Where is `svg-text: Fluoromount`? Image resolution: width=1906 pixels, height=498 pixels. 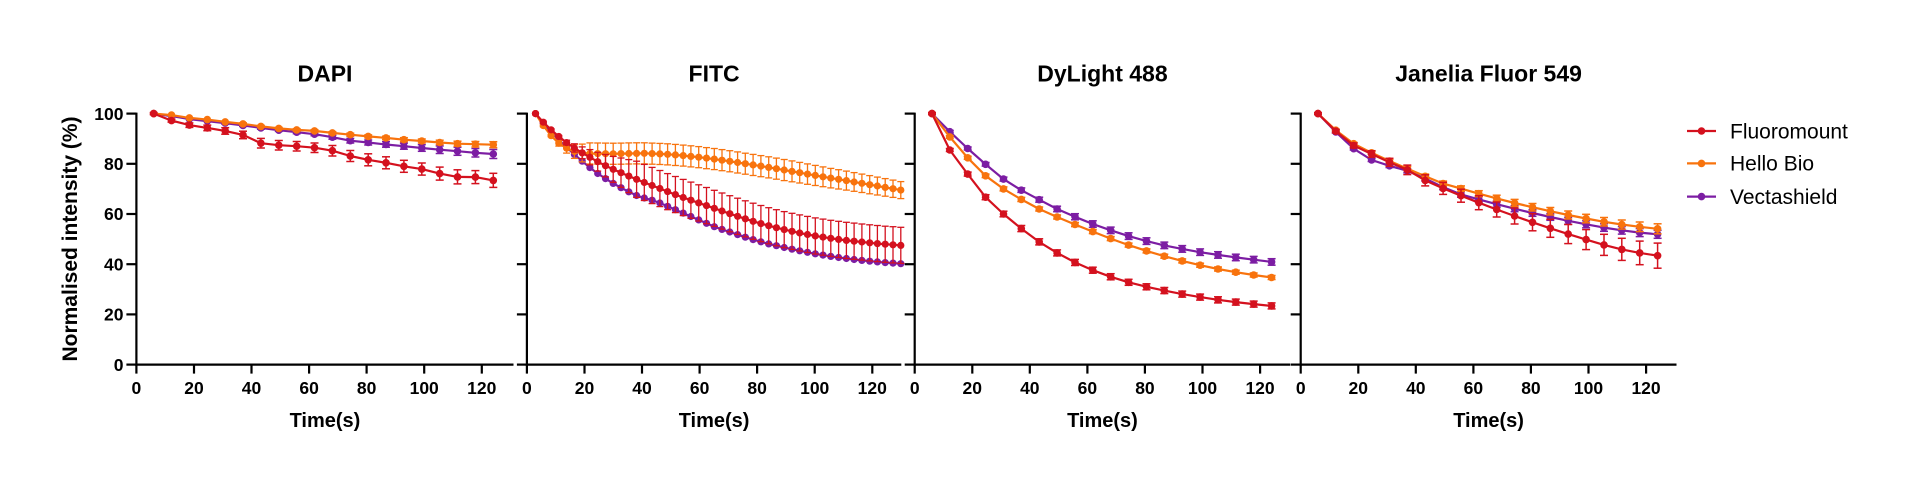 svg-text: Fluoromount is located at coordinates (1789, 131).